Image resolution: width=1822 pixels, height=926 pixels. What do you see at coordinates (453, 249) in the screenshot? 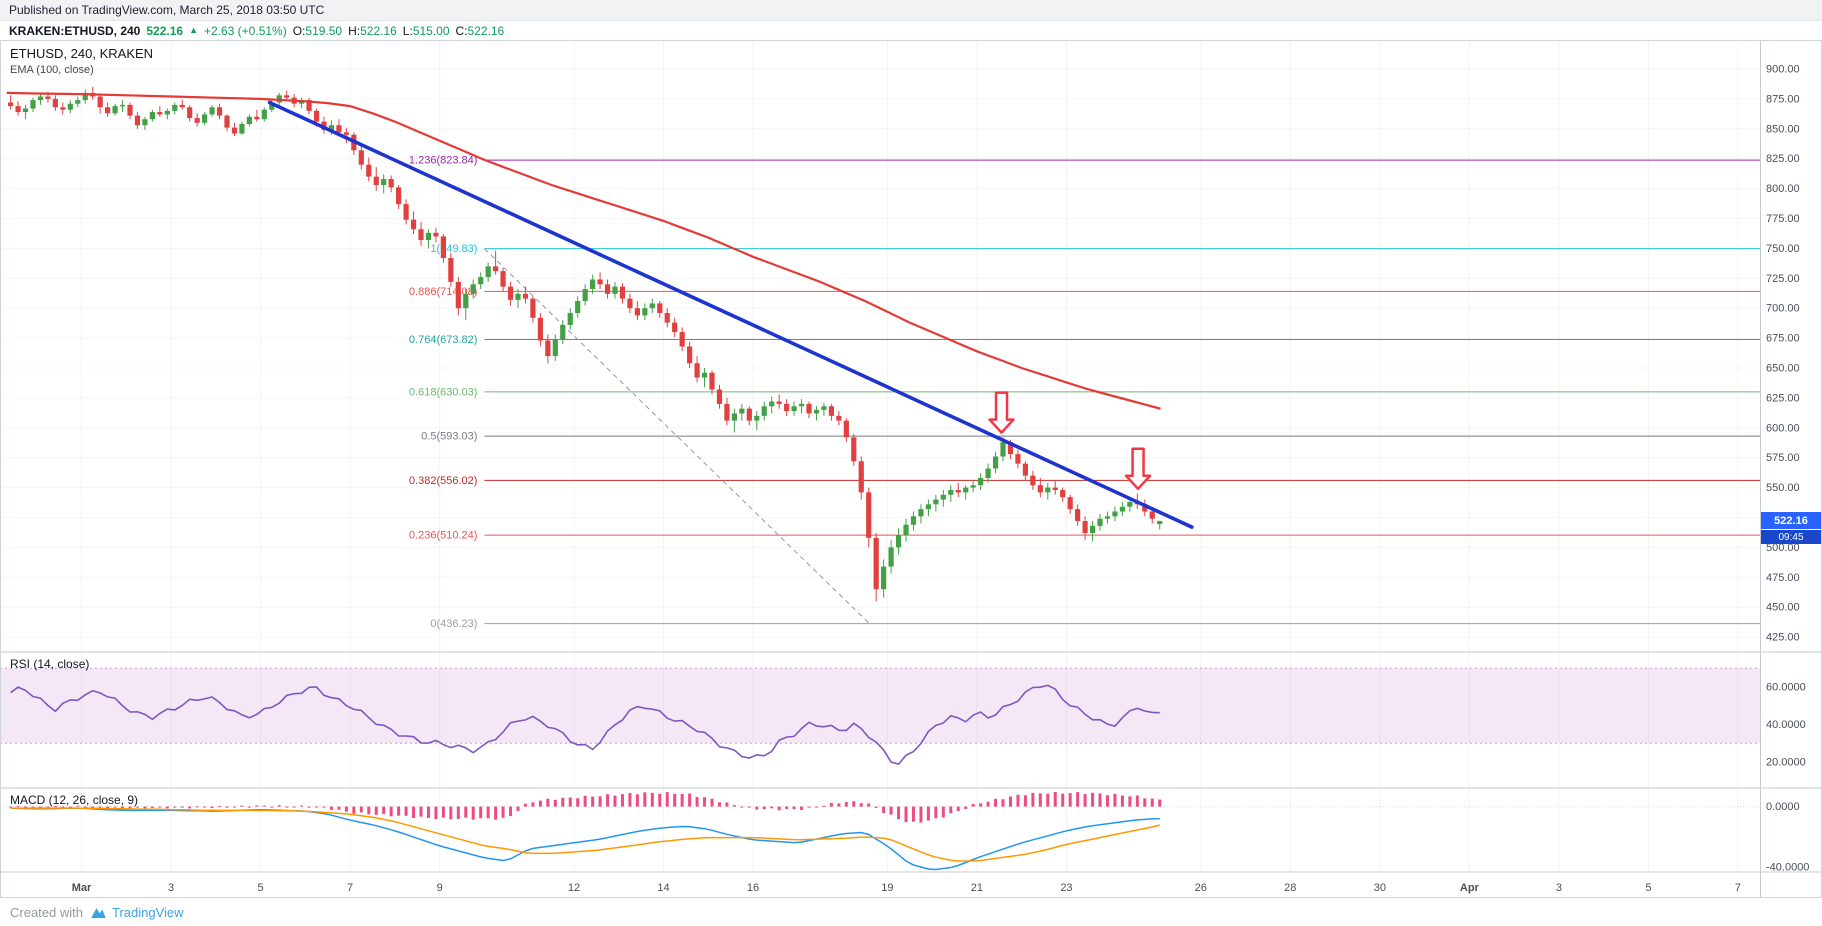
I see `svg-text: 1(749.83)` at bounding box center [453, 249].